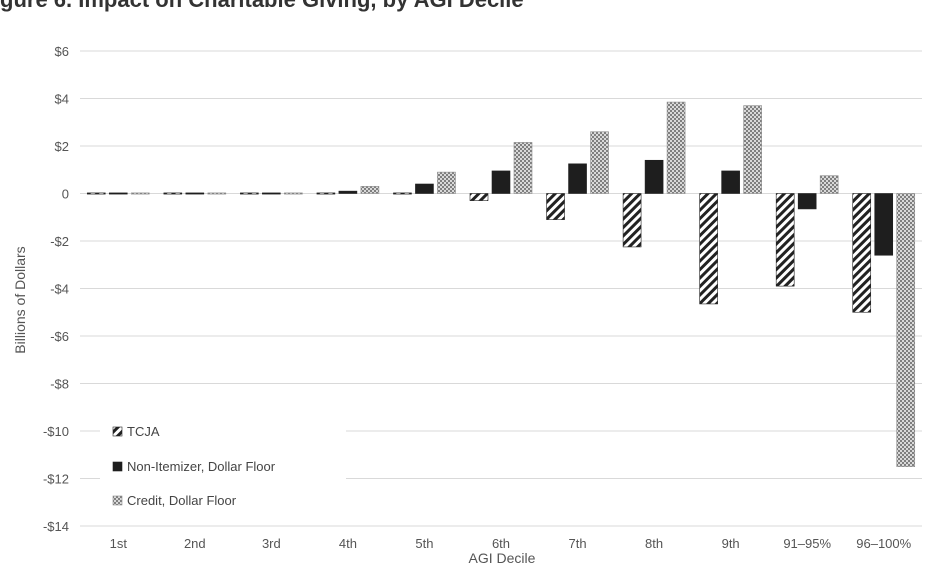  What do you see at coordinates (271, 543) in the screenshot?
I see `x-tick-label: 3rd` at bounding box center [271, 543].